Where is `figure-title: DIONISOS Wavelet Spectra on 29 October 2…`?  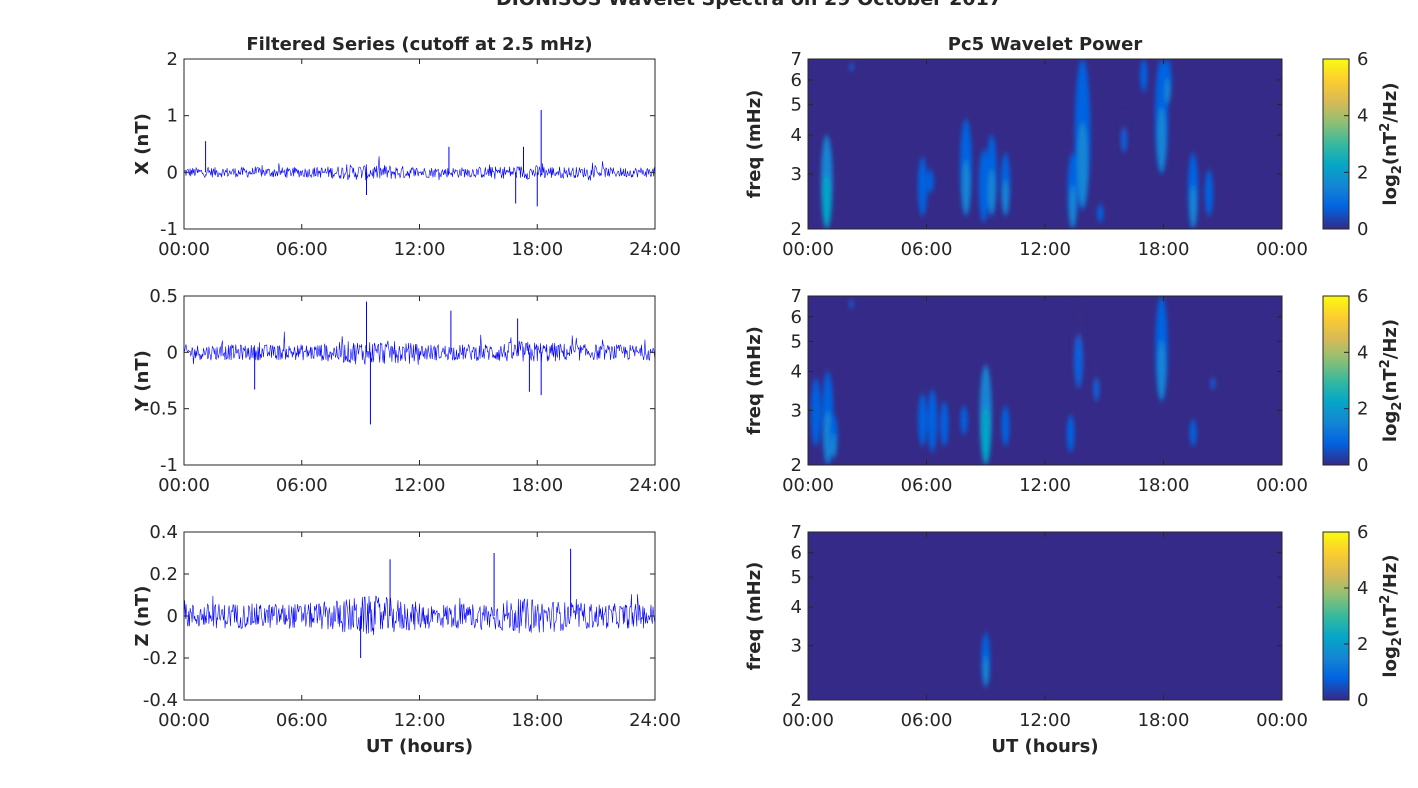
figure-title: DIONISOS Wavelet Spectra on 29 October 2… is located at coordinates (749, 5).